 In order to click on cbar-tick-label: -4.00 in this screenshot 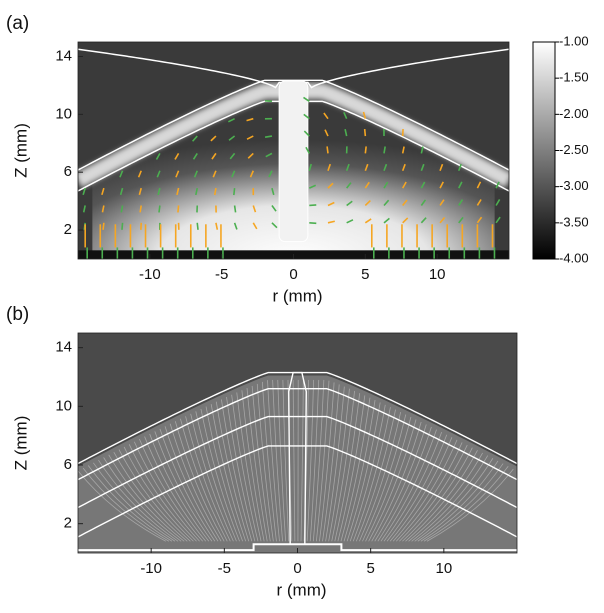, I will do `click(574, 257)`.